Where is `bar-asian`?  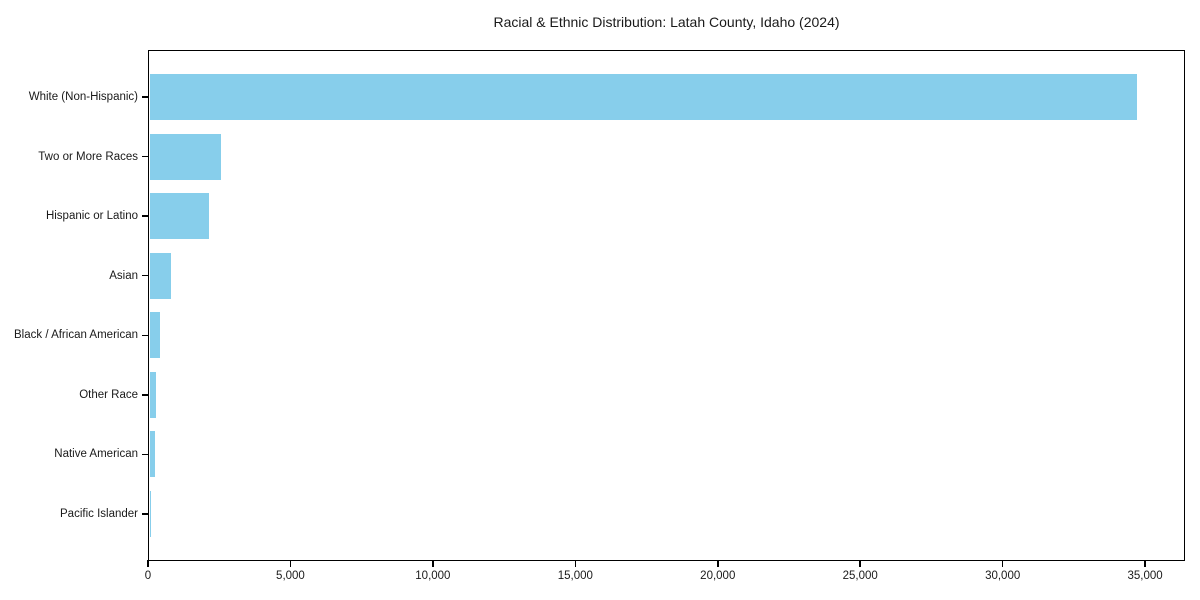 bar-asian is located at coordinates (160, 275).